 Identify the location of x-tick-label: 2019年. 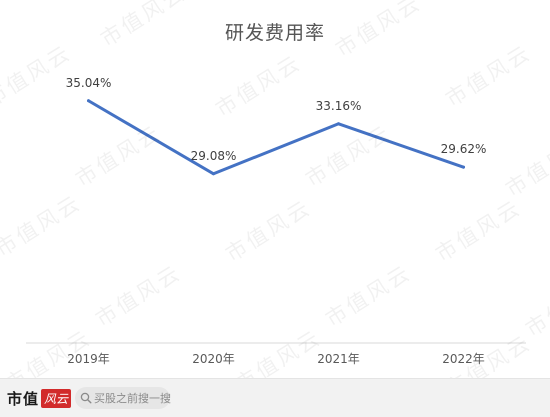
(88, 359).